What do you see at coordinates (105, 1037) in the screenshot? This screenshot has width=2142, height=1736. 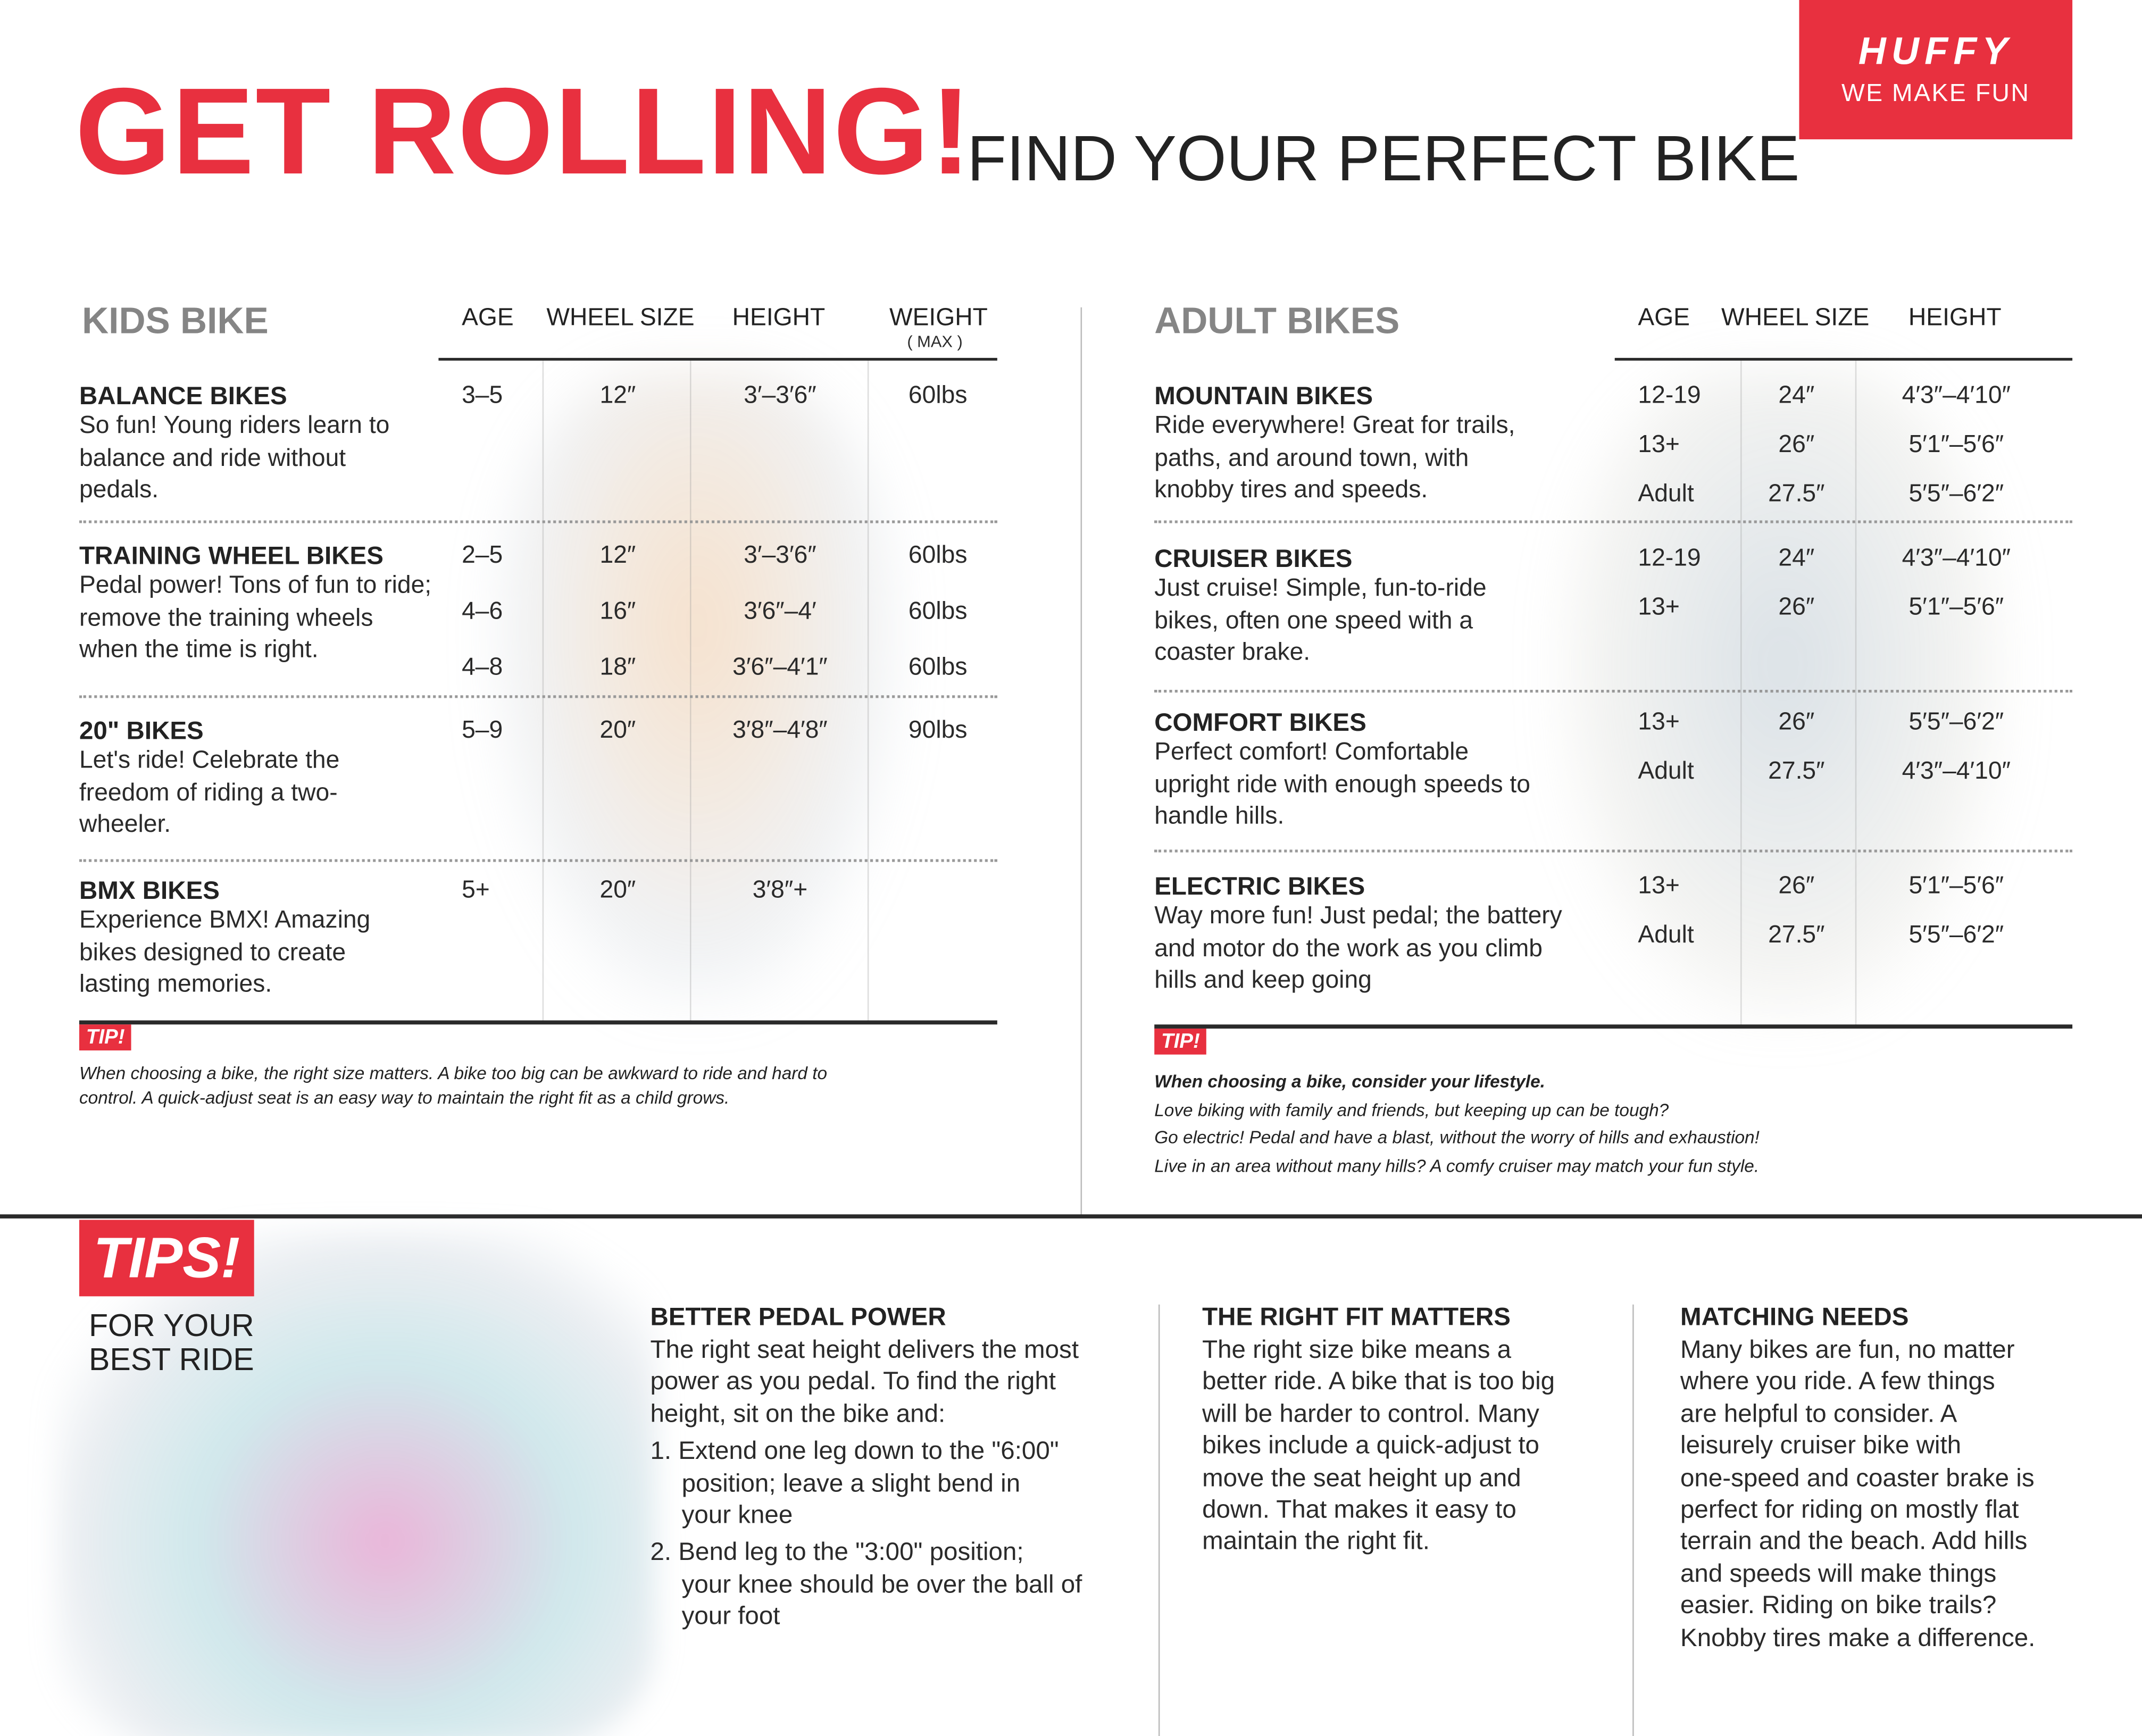 I see `kids-tip-badge: TIP!` at bounding box center [105, 1037].